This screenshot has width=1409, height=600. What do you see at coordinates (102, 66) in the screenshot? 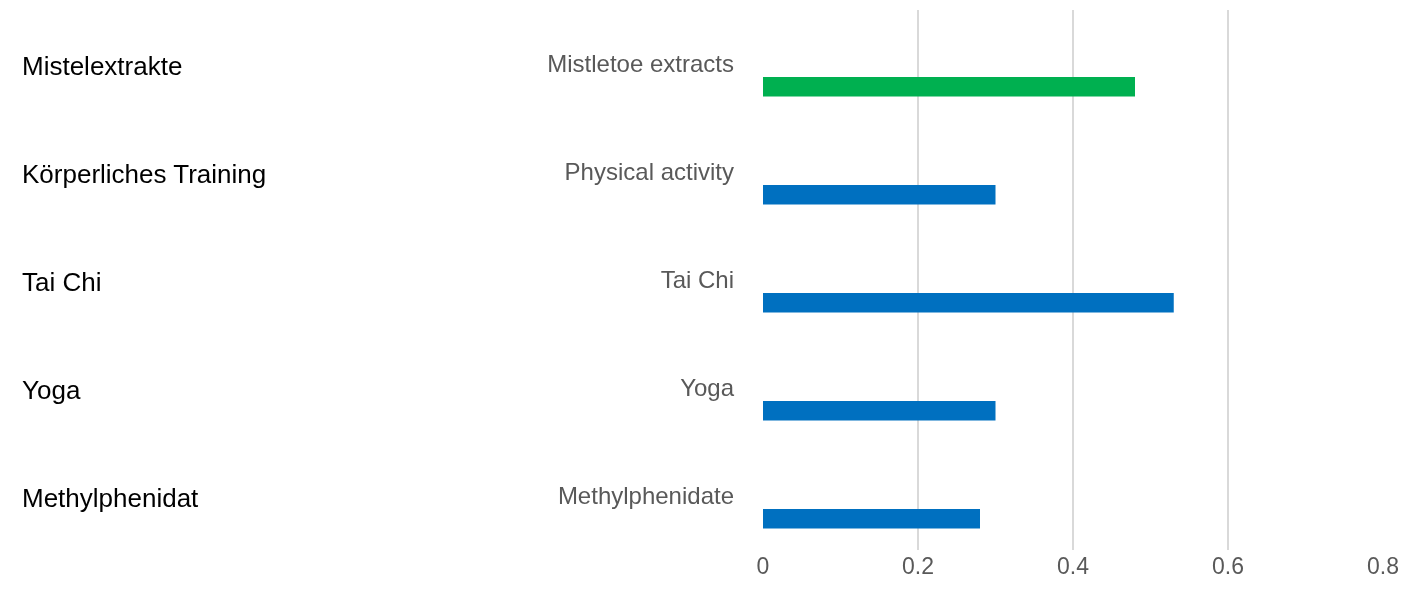
I see `text: Mistelextrakte` at bounding box center [102, 66].